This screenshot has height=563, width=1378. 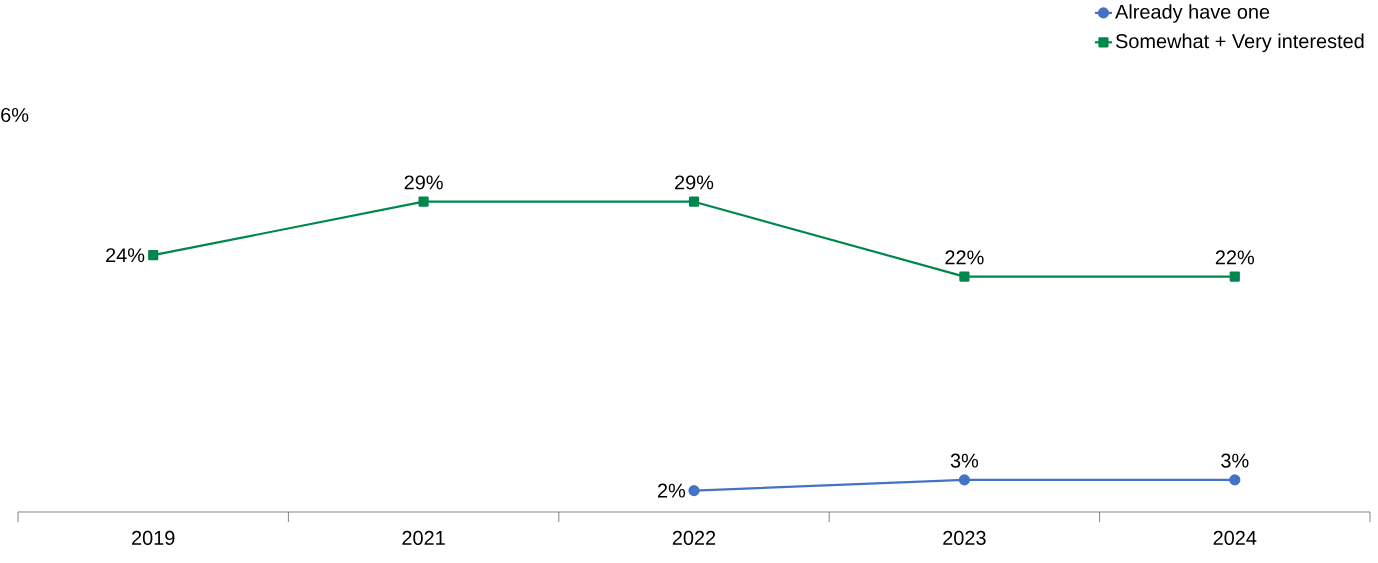 I want to click on x-tick-label: 2024, so click(x=1235, y=537).